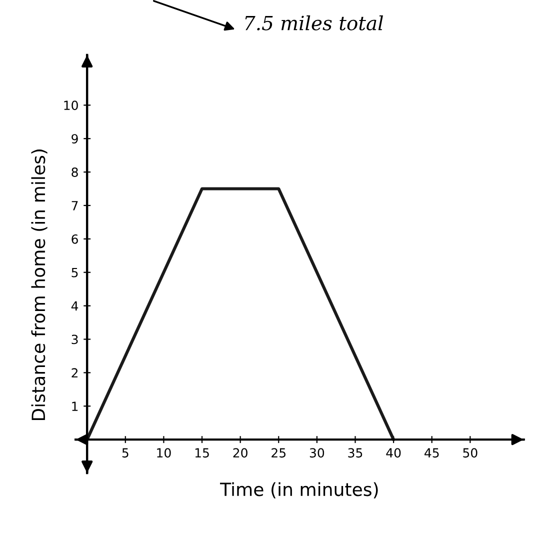  What do you see at coordinates (299, 490) in the screenshot?
I see `x-axis-title: Time (in minutes)` at bounding box center [299, 490].